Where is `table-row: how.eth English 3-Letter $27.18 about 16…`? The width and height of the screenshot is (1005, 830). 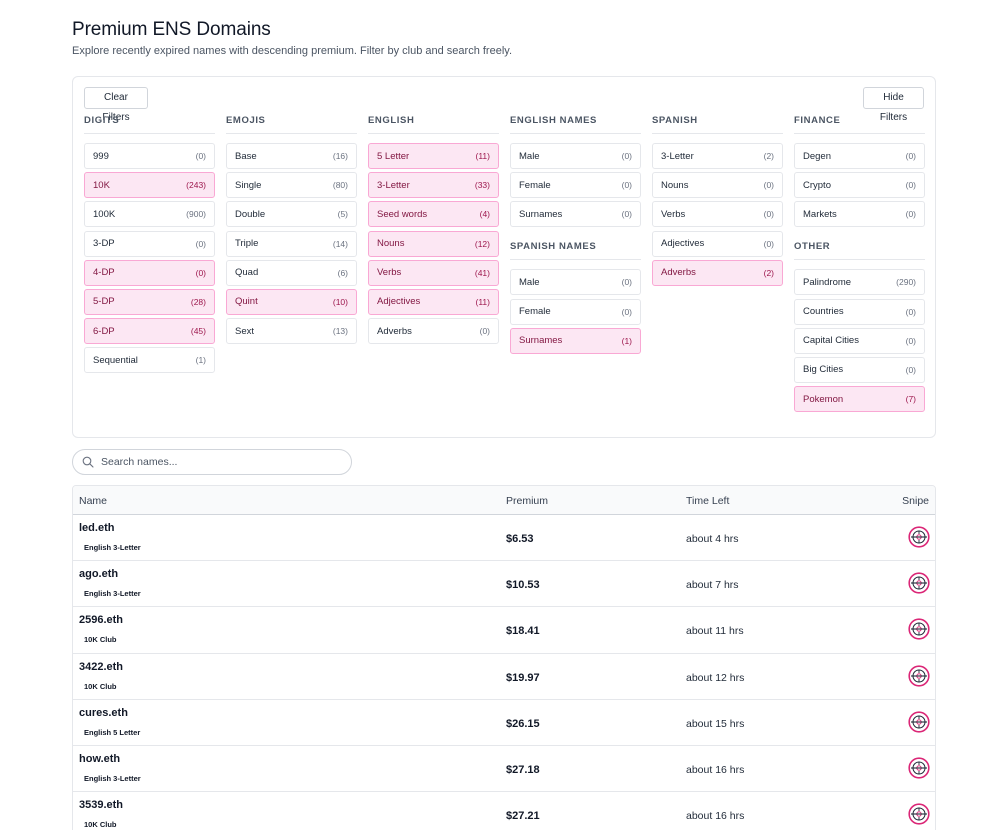 table-row: how.eth English 3-Letter $27.18 about 16… is located at coordinates (504, 769).